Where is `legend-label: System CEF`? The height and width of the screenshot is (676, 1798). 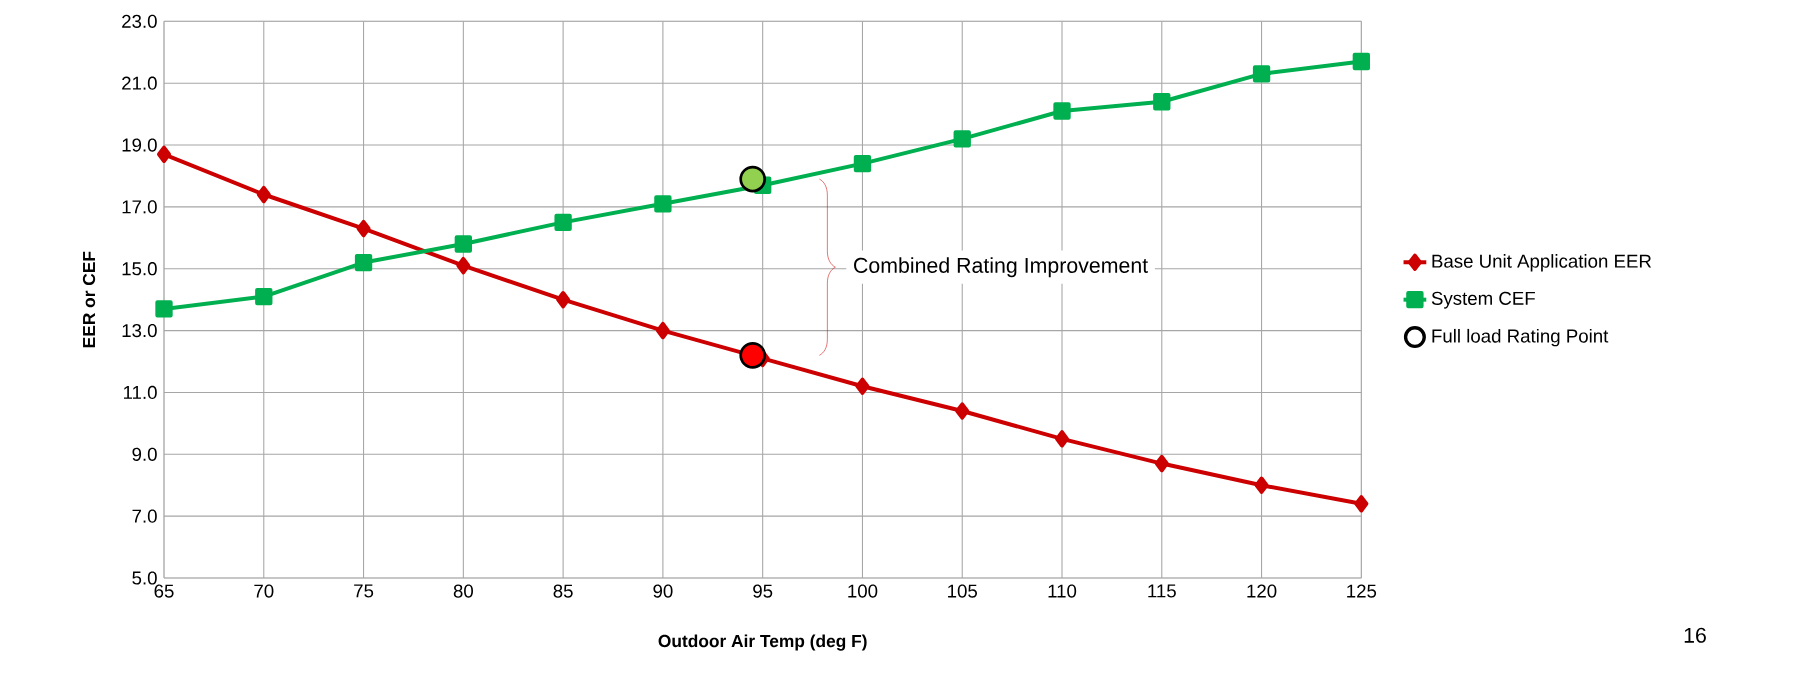
legend-label: System CEF is located at coordinates (1483, 300).